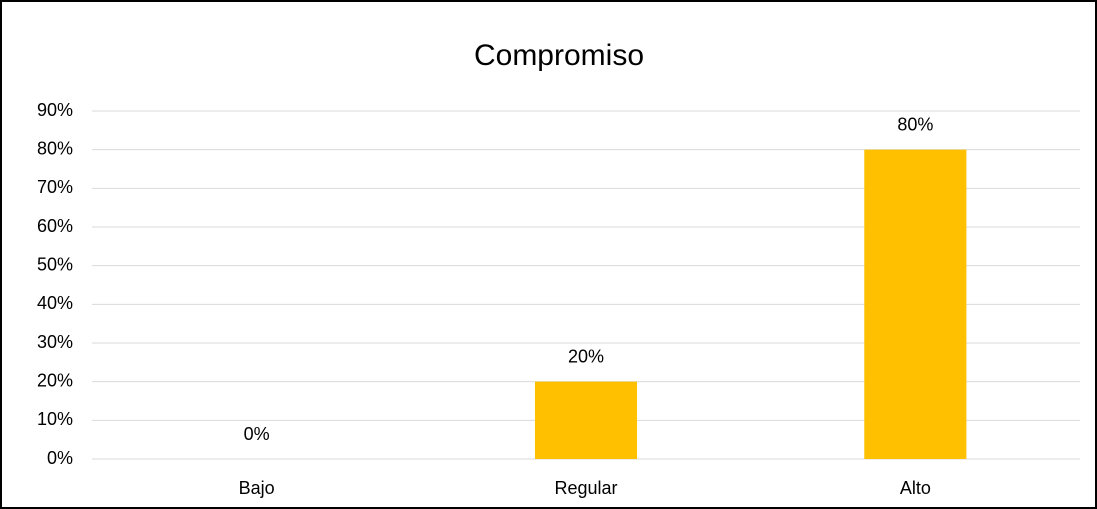 The width and height of the screenshot is (1097, 509). I want to click on x-tick-label: Regular, so click(585, 488).